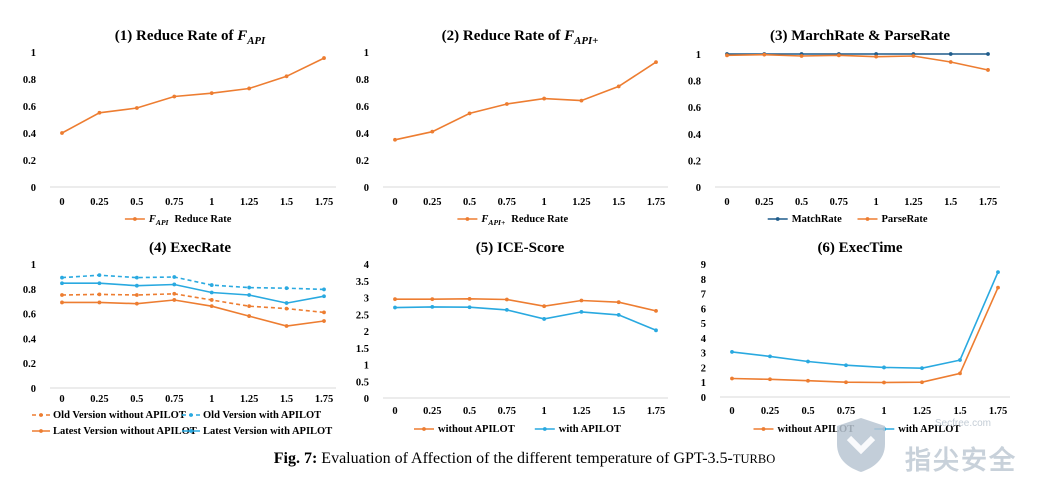 This screenshot has width=1049, height=486. What do you see at coordinates (203, 219) in the screenshot?
I see `legend-name: Reduce Rate` at bounding box center [203, 219].